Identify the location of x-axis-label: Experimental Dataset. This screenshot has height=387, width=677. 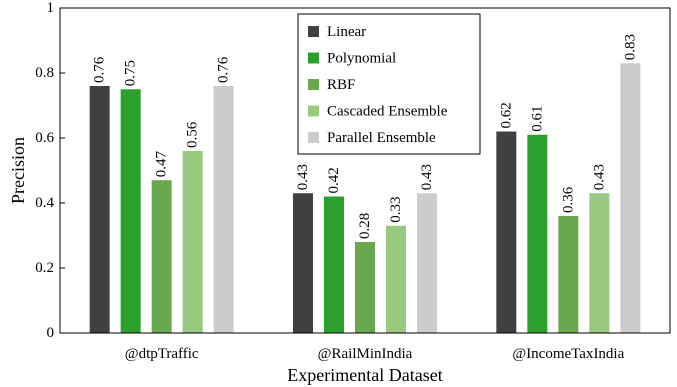
(364, 375).